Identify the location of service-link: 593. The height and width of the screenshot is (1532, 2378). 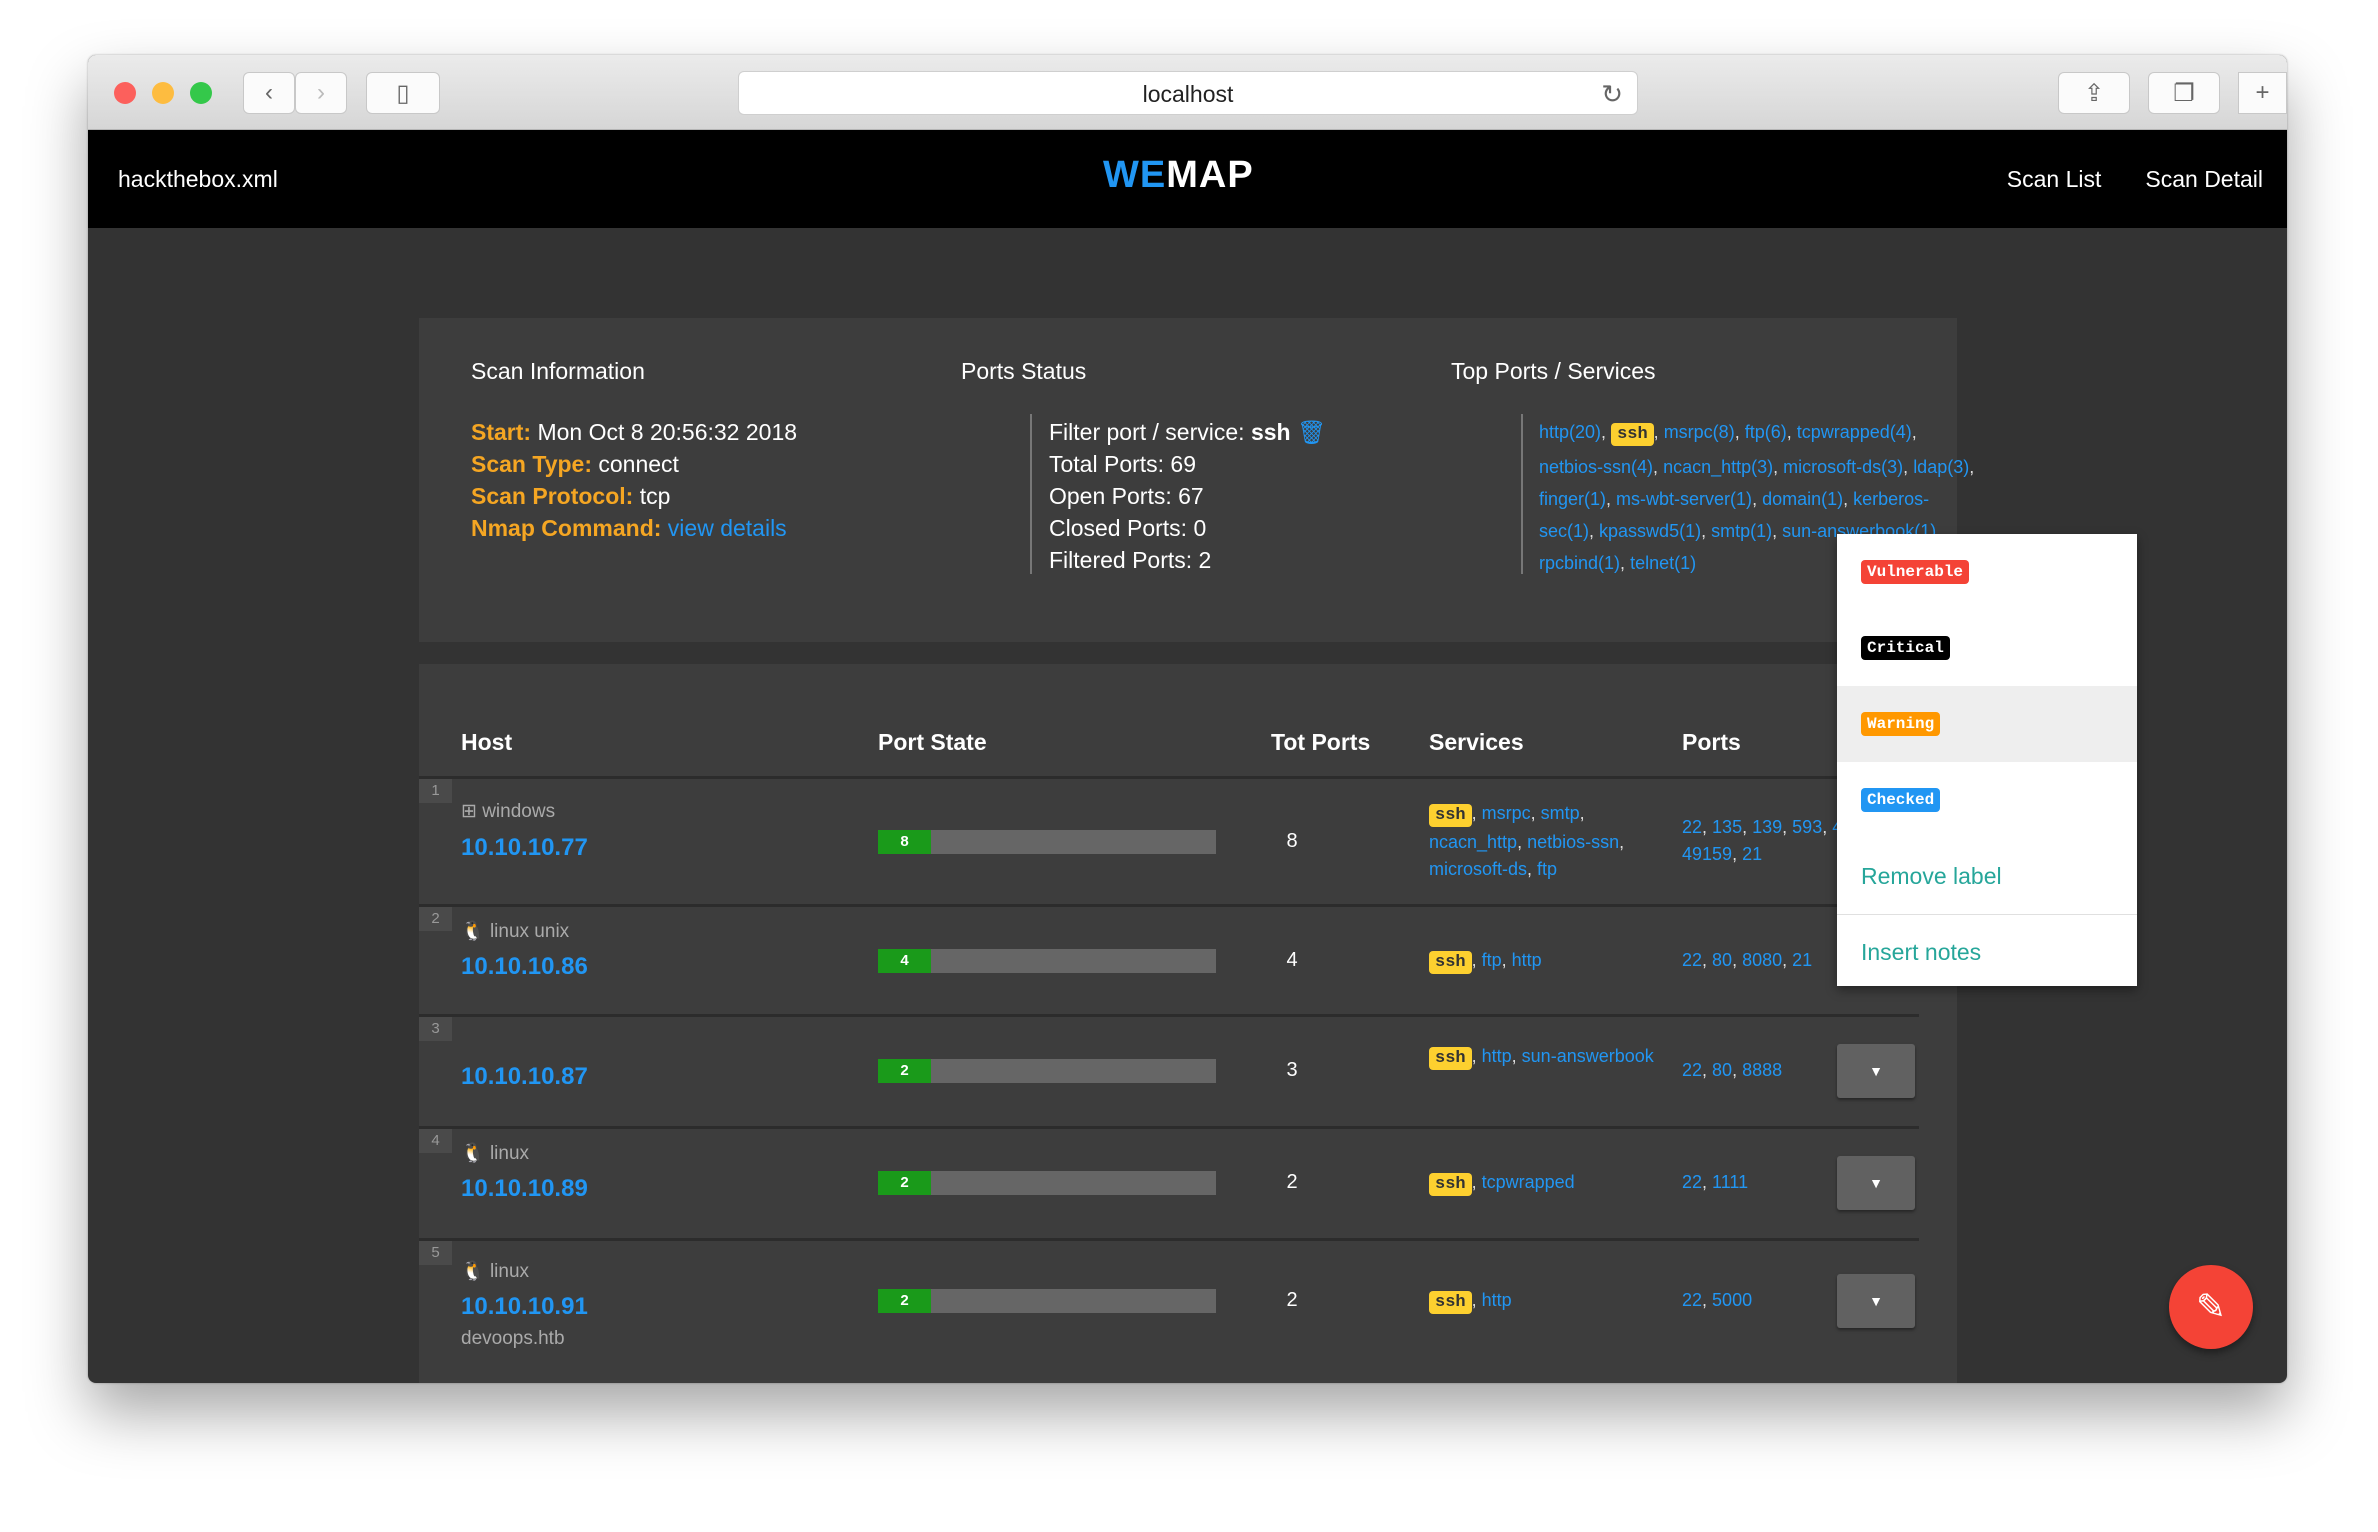
(1807, 826).